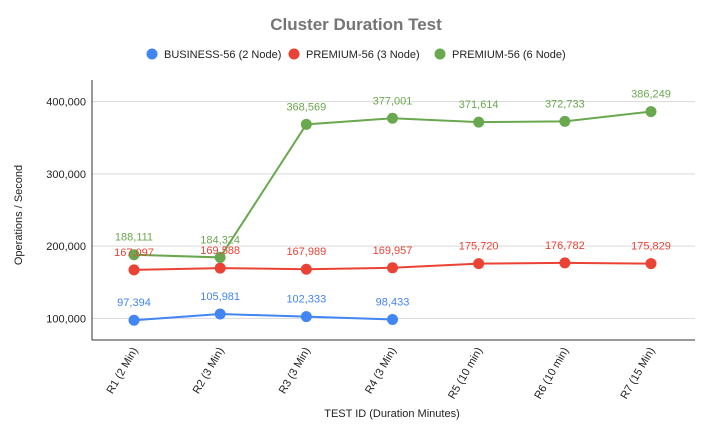  What do you see at coordinates (306, 300) in the screenshot?
I see `data-label: 102,333` at bounding box center [306, 300].